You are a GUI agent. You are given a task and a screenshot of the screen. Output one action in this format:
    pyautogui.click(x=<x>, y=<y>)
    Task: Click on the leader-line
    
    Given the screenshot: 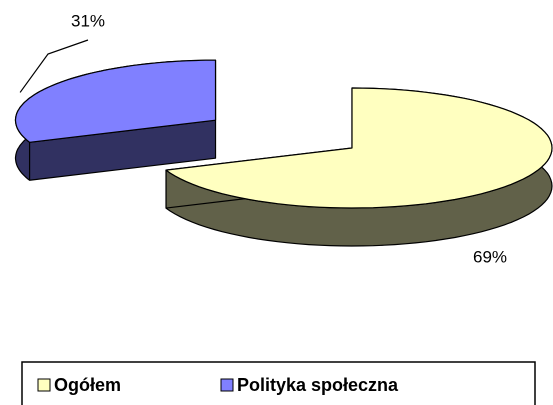 What is the action you would take?
    pyautogui.click(x=54, y=66)
    